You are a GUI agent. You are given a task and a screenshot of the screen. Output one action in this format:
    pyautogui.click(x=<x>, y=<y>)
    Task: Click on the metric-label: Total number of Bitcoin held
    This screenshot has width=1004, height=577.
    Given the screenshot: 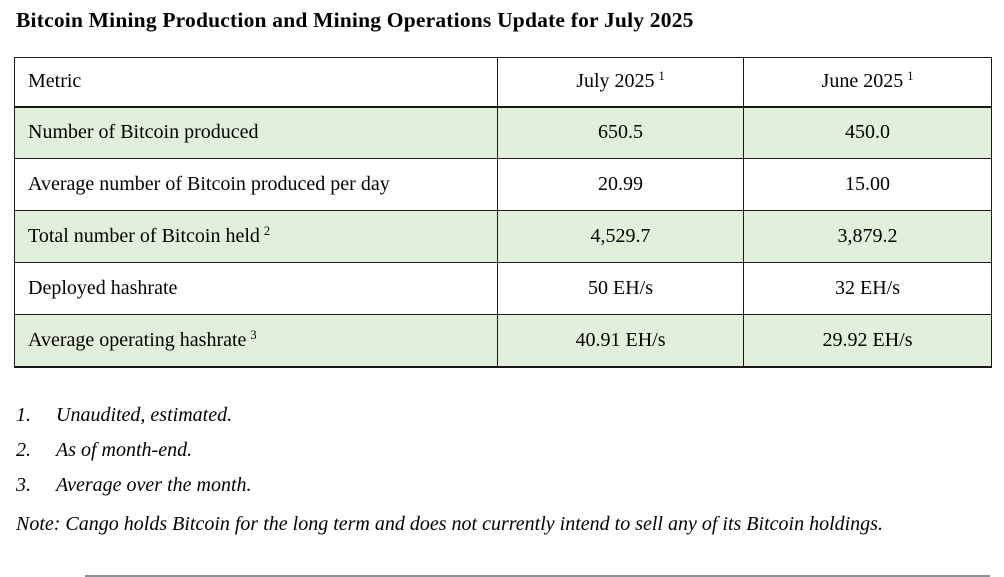 What is the action you would take?
    pyautogui.click(x=144, y=236)
    